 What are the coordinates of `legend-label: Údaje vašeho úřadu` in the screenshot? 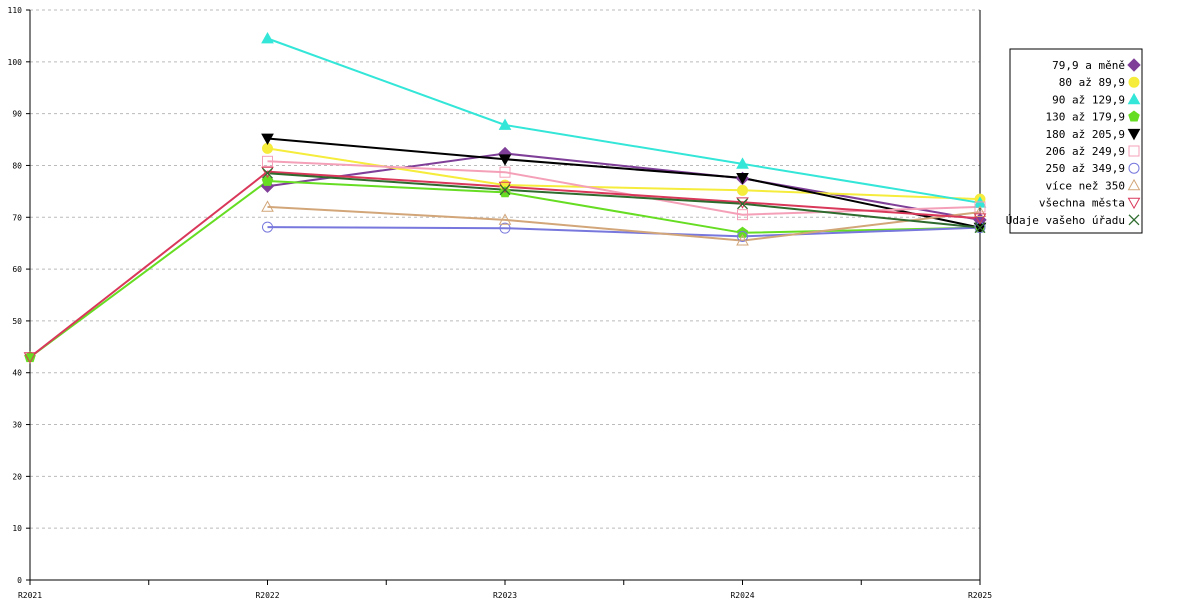 It's located at (1065, 220).